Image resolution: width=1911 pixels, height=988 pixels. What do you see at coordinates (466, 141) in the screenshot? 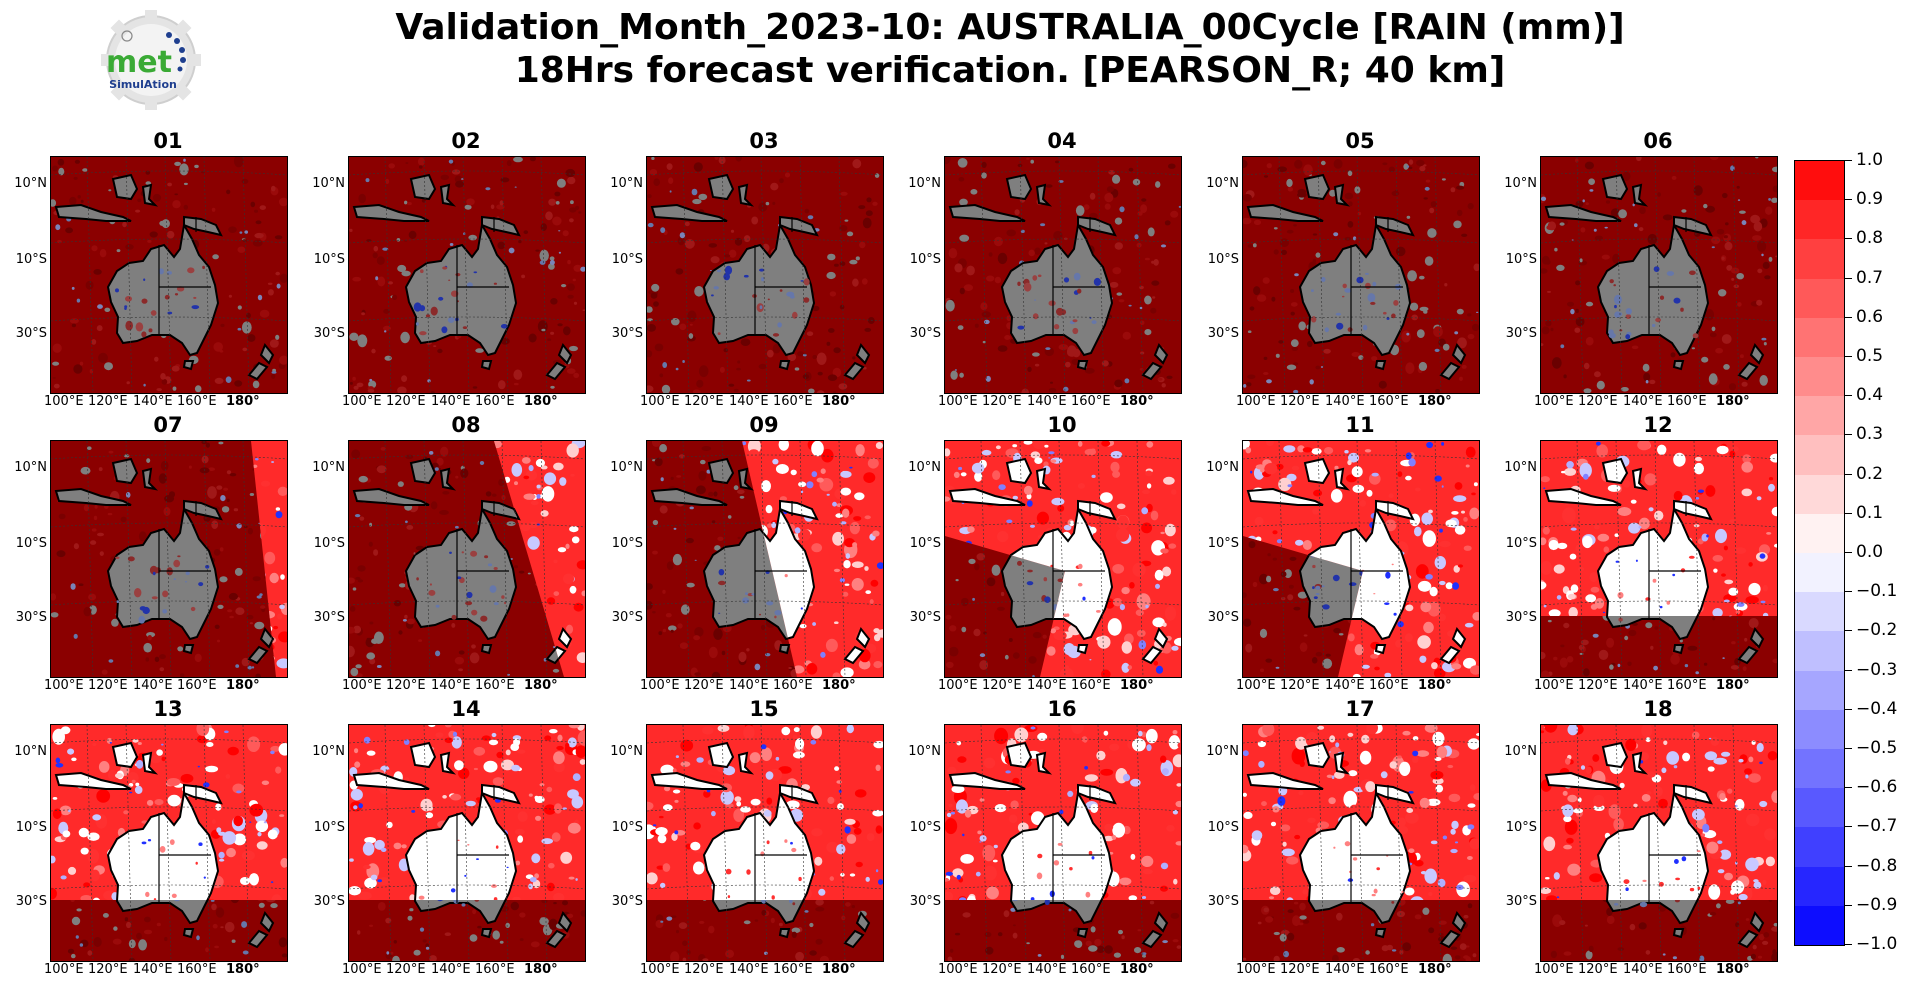
I see `panel-title: 02` at bounding box center [466, 141].